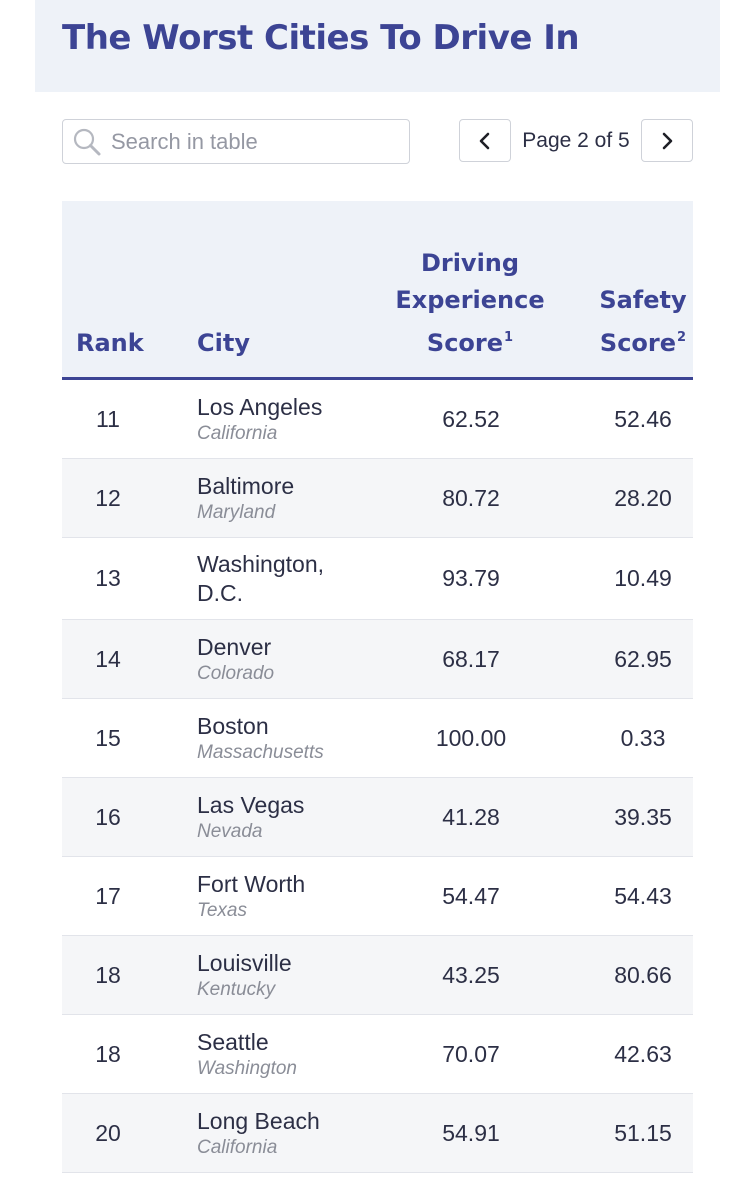  What do you see at coordinates (108, 418) in the screenshot?
I see `rank-cell: 11` at bounding box center [108, 418].